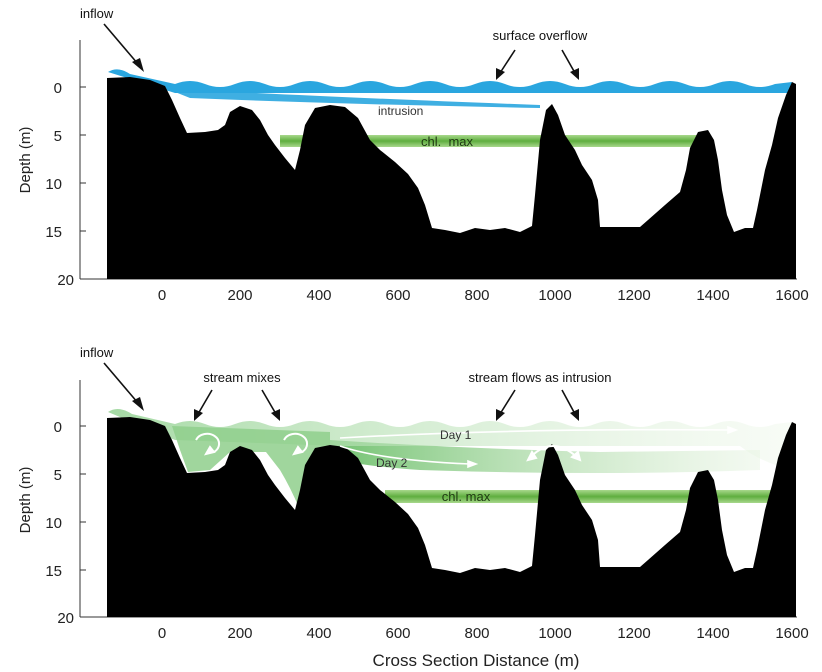 Image resolution: width=822 pixels, height=672 pixels. What do you see at coordinates (65, 618) in the screenshot?
I see `bottom-ytick-20: 20` at bounding box center [65, 618].